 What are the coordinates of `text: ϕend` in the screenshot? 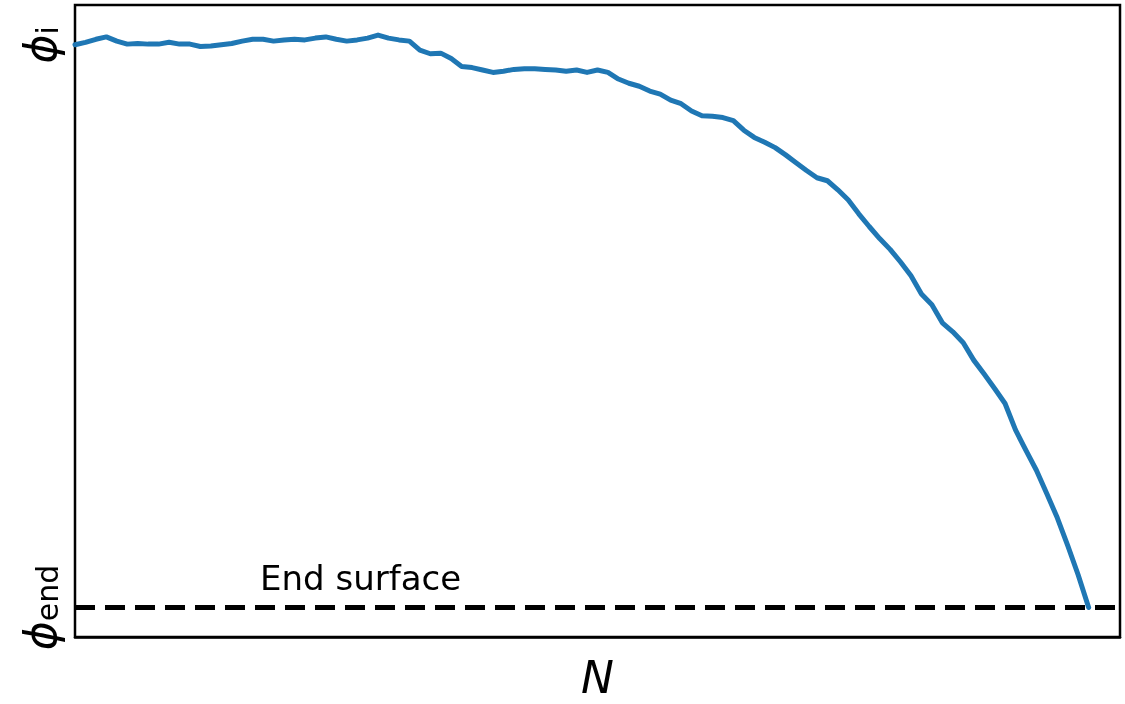 It's located at (40, 607).